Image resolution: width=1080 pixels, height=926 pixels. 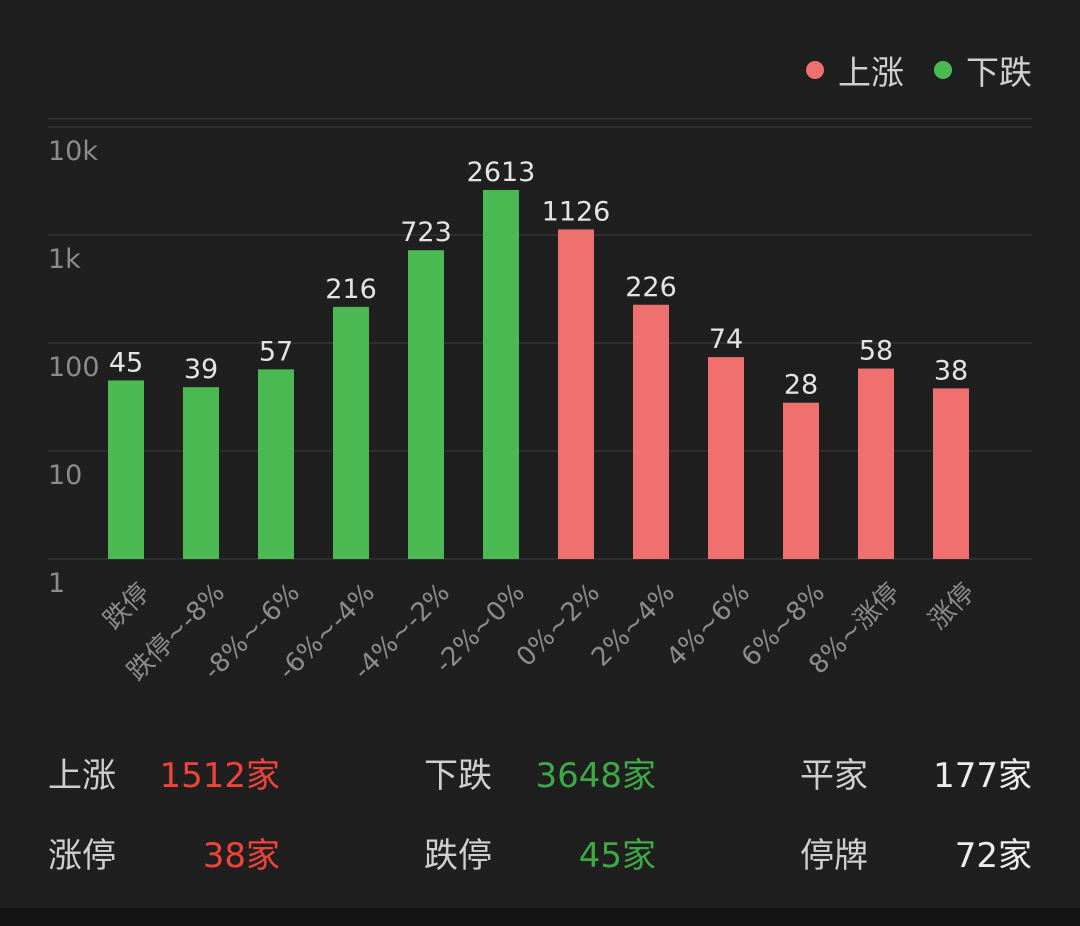 I want to click on stat-label: 跌停, so click(x=458, y=856).